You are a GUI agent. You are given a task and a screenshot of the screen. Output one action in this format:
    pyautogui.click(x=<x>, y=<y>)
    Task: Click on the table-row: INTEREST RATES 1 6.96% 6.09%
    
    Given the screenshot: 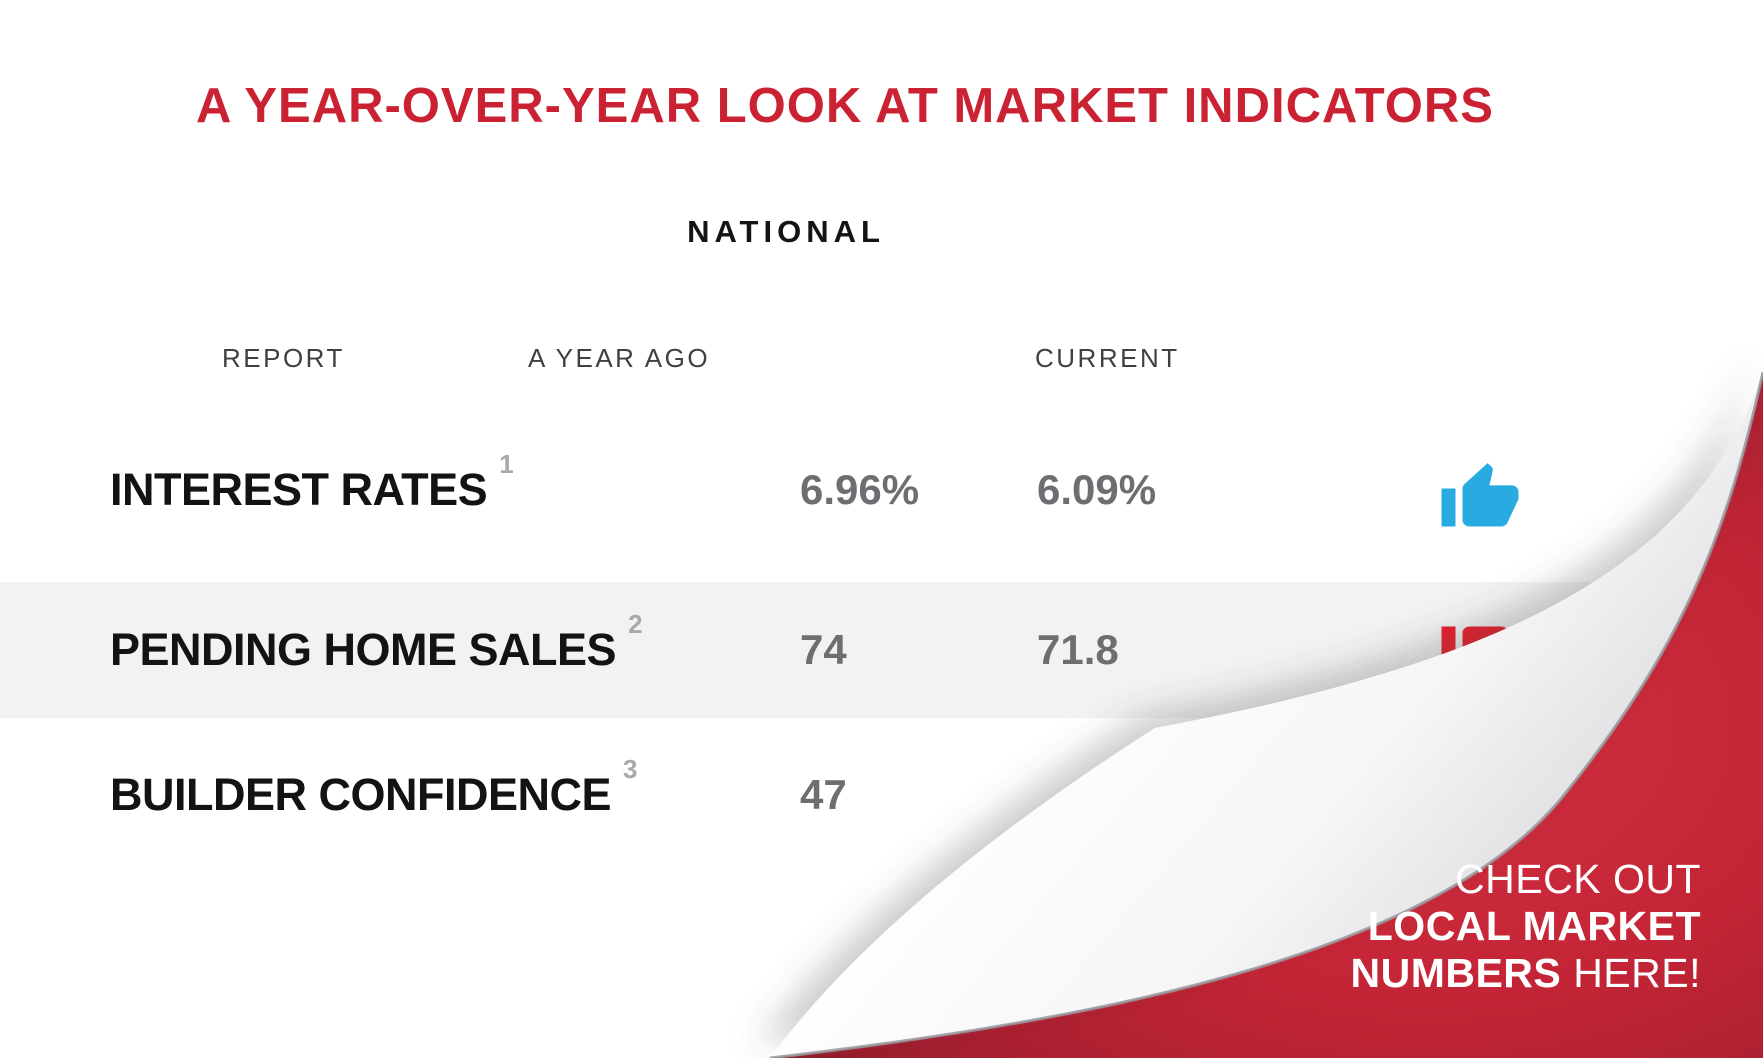 What is the action you would take?
    pyautogui.click(x=881, y=490)
    